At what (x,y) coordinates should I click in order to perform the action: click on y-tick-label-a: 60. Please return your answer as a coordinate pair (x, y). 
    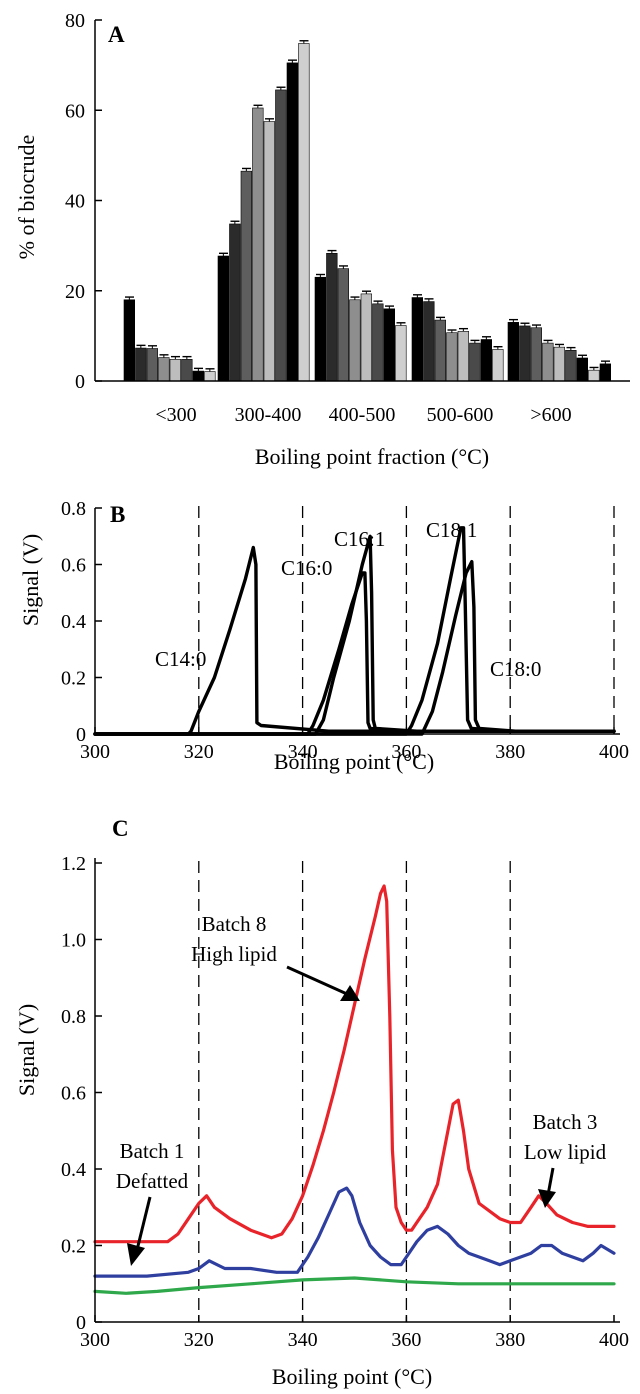
    Looking at the image, I should click on (75, 111).